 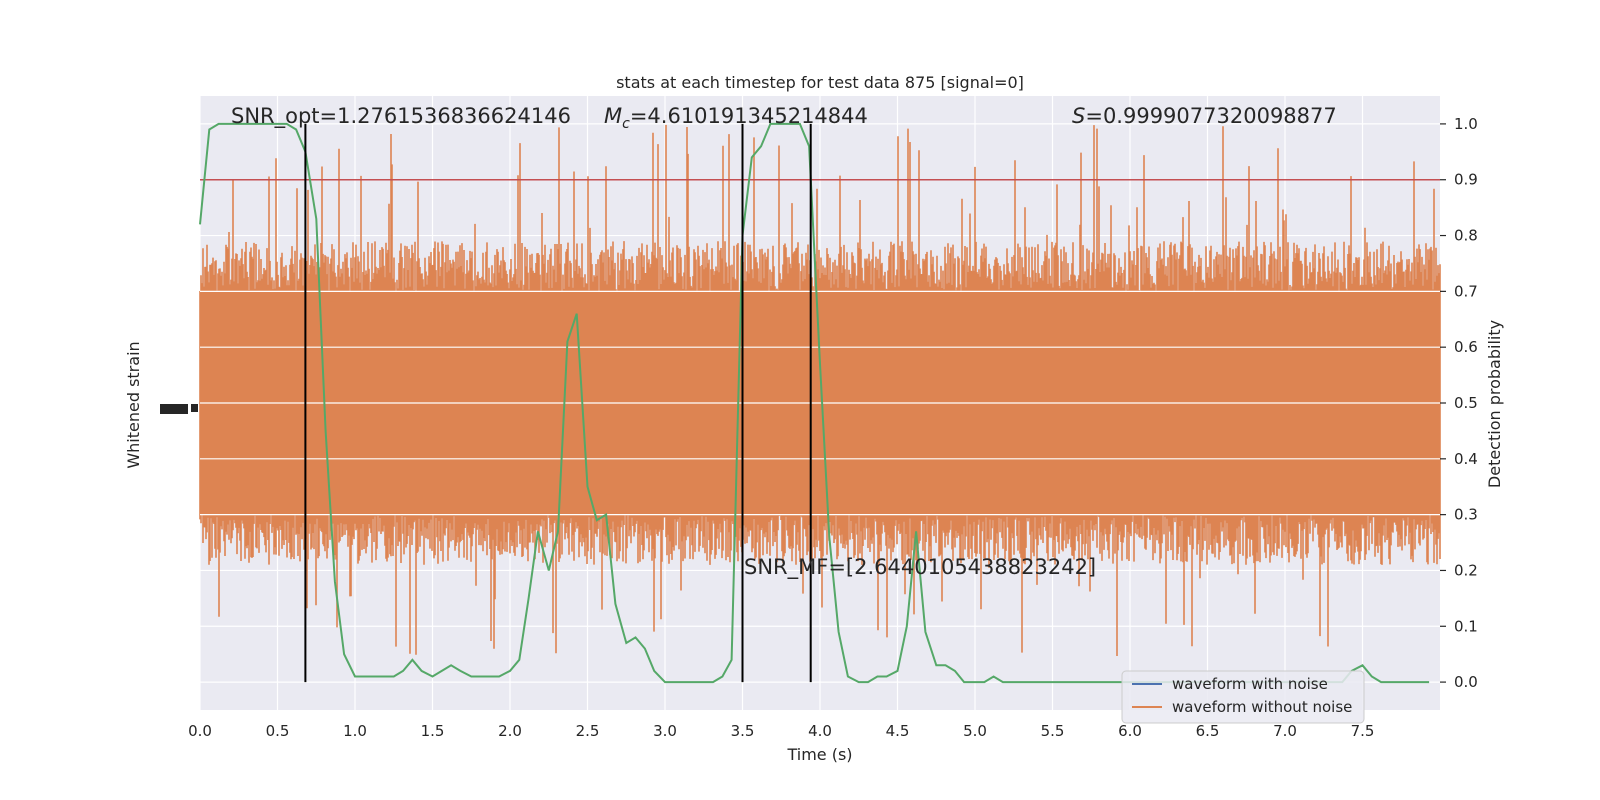 I want to click on s-value: =0.9999077320098877, so click(x=1210, y=116).